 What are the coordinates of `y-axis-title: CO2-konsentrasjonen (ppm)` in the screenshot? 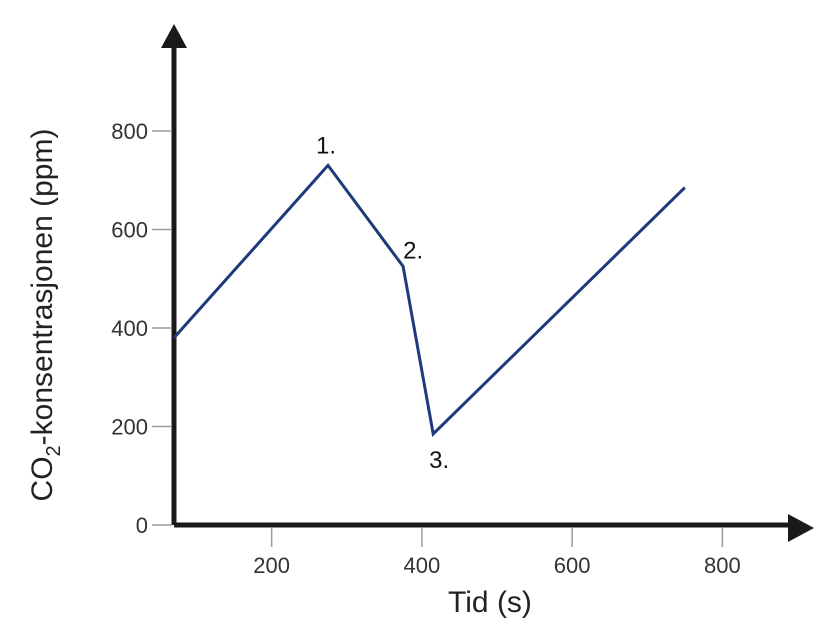 It's located at (45, 315).